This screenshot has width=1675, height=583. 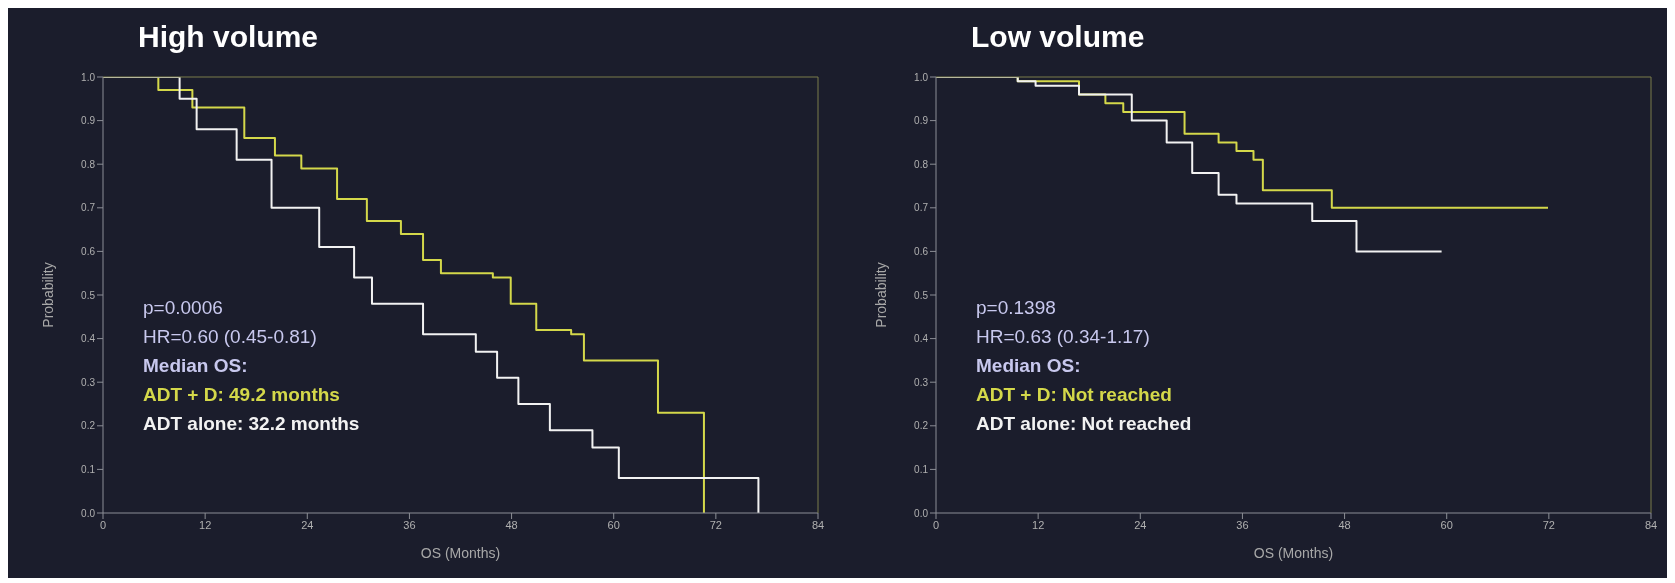 I want to click on annotation: HR=0.63 (0.34-1.17), so click(x=1063, y=337).